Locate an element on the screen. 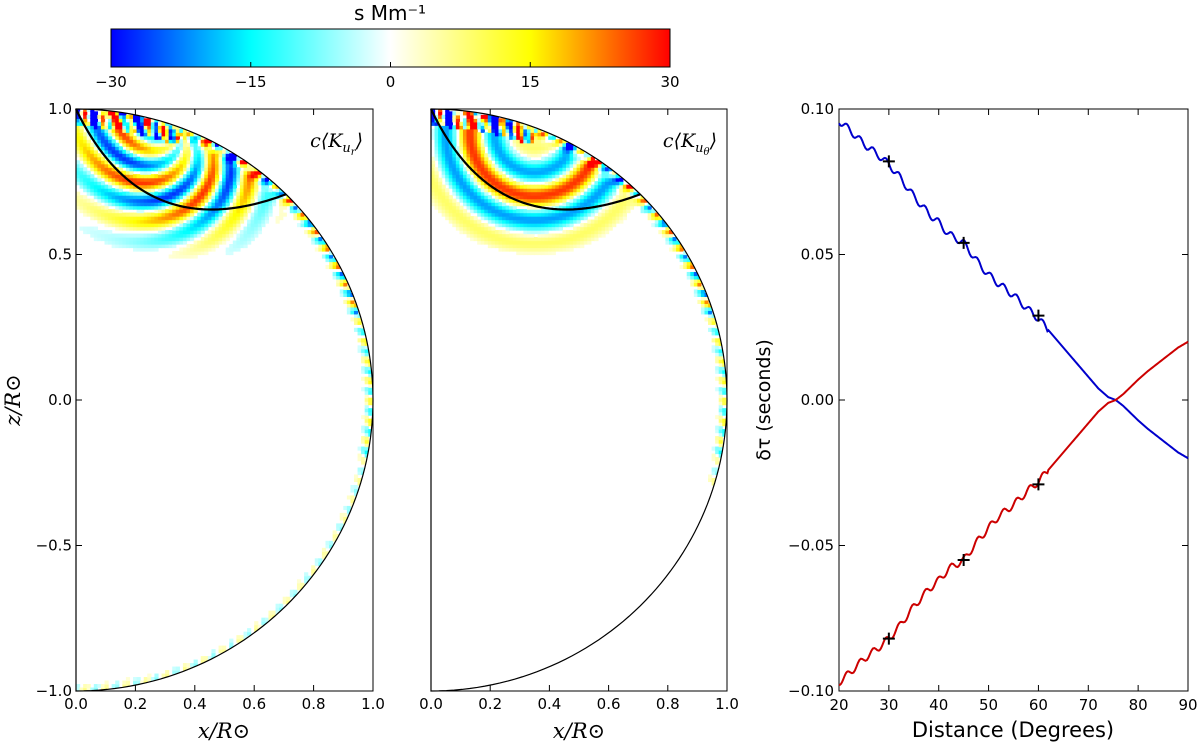  title-sub-ur: u is located at coordinates (346, 148).